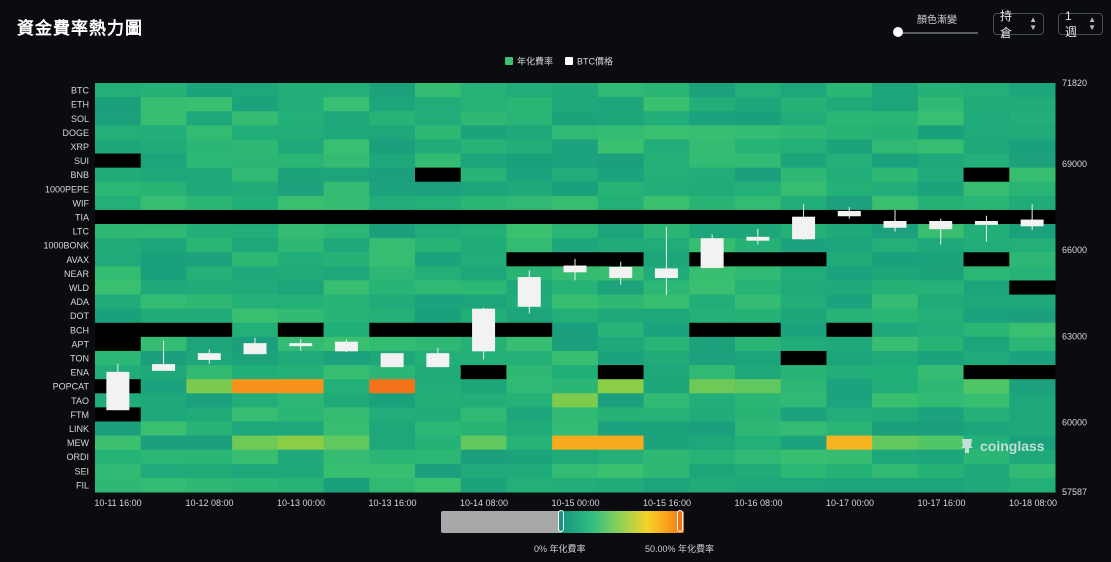 The height and width of the screenshot is (562, 1111). I want to click on row-label-eth: ETH, so click(80, 105).